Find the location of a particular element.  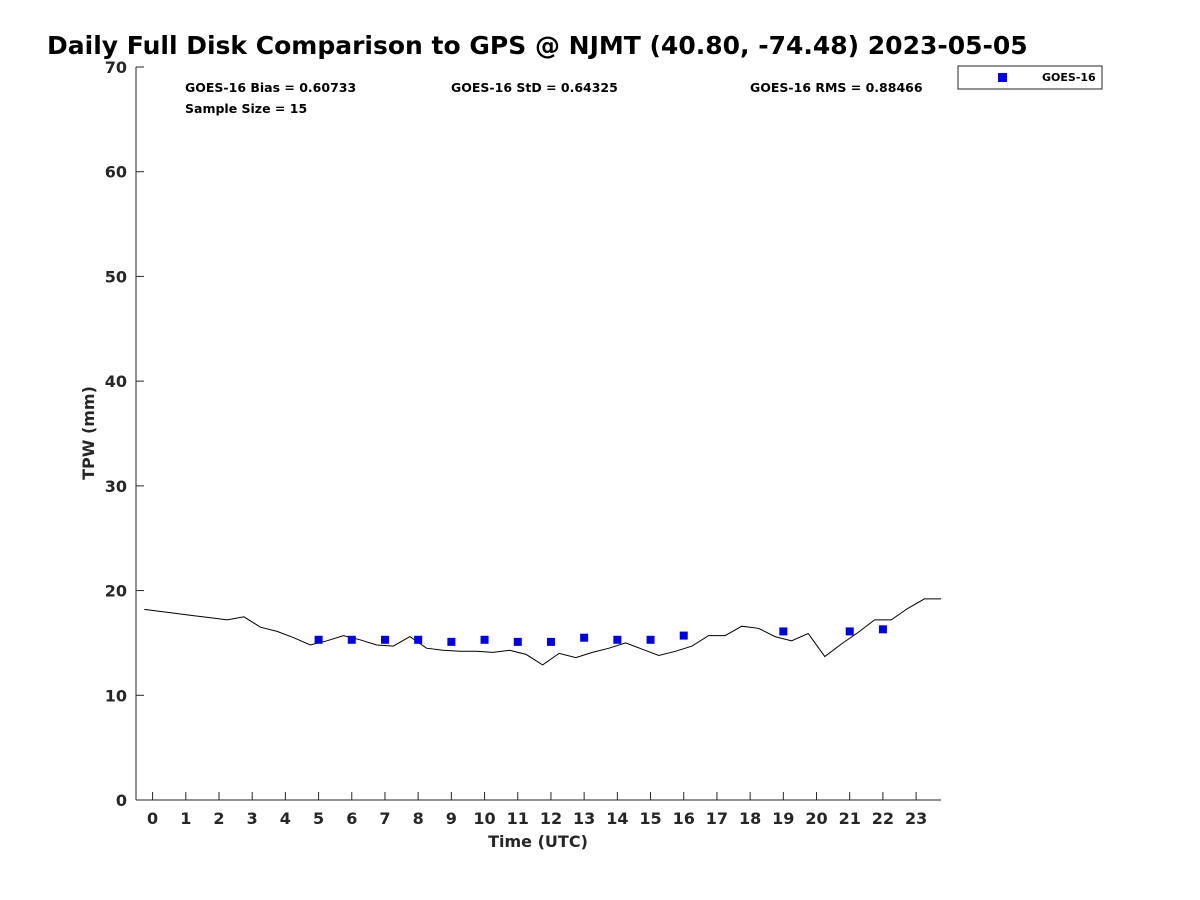

x-tick-label: 2 is located at coordinates (218, 818).